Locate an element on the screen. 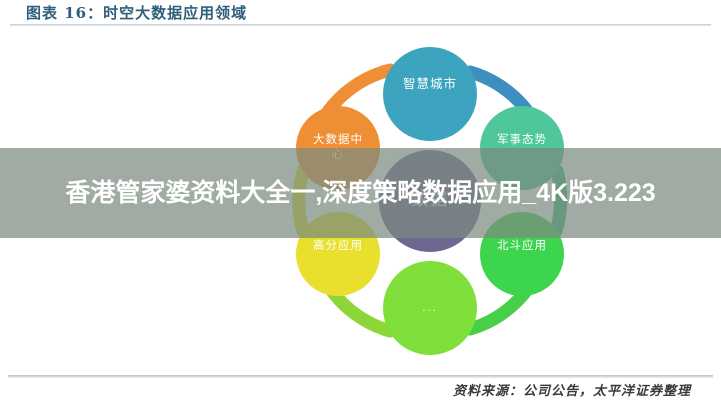  node-smart-city is located at coordinates (430, 94).